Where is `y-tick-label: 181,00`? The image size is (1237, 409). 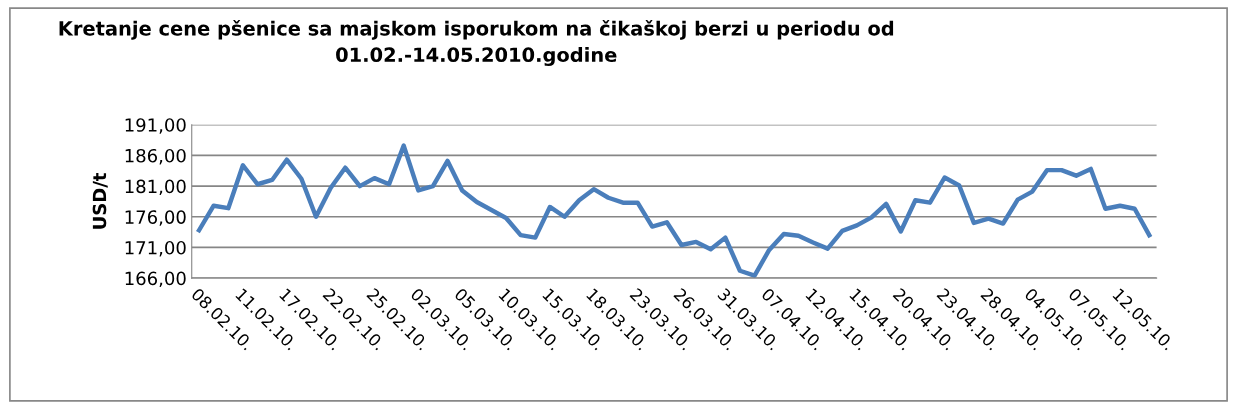
y-tick-label: 181,00 is located at coordinates (155, 187).